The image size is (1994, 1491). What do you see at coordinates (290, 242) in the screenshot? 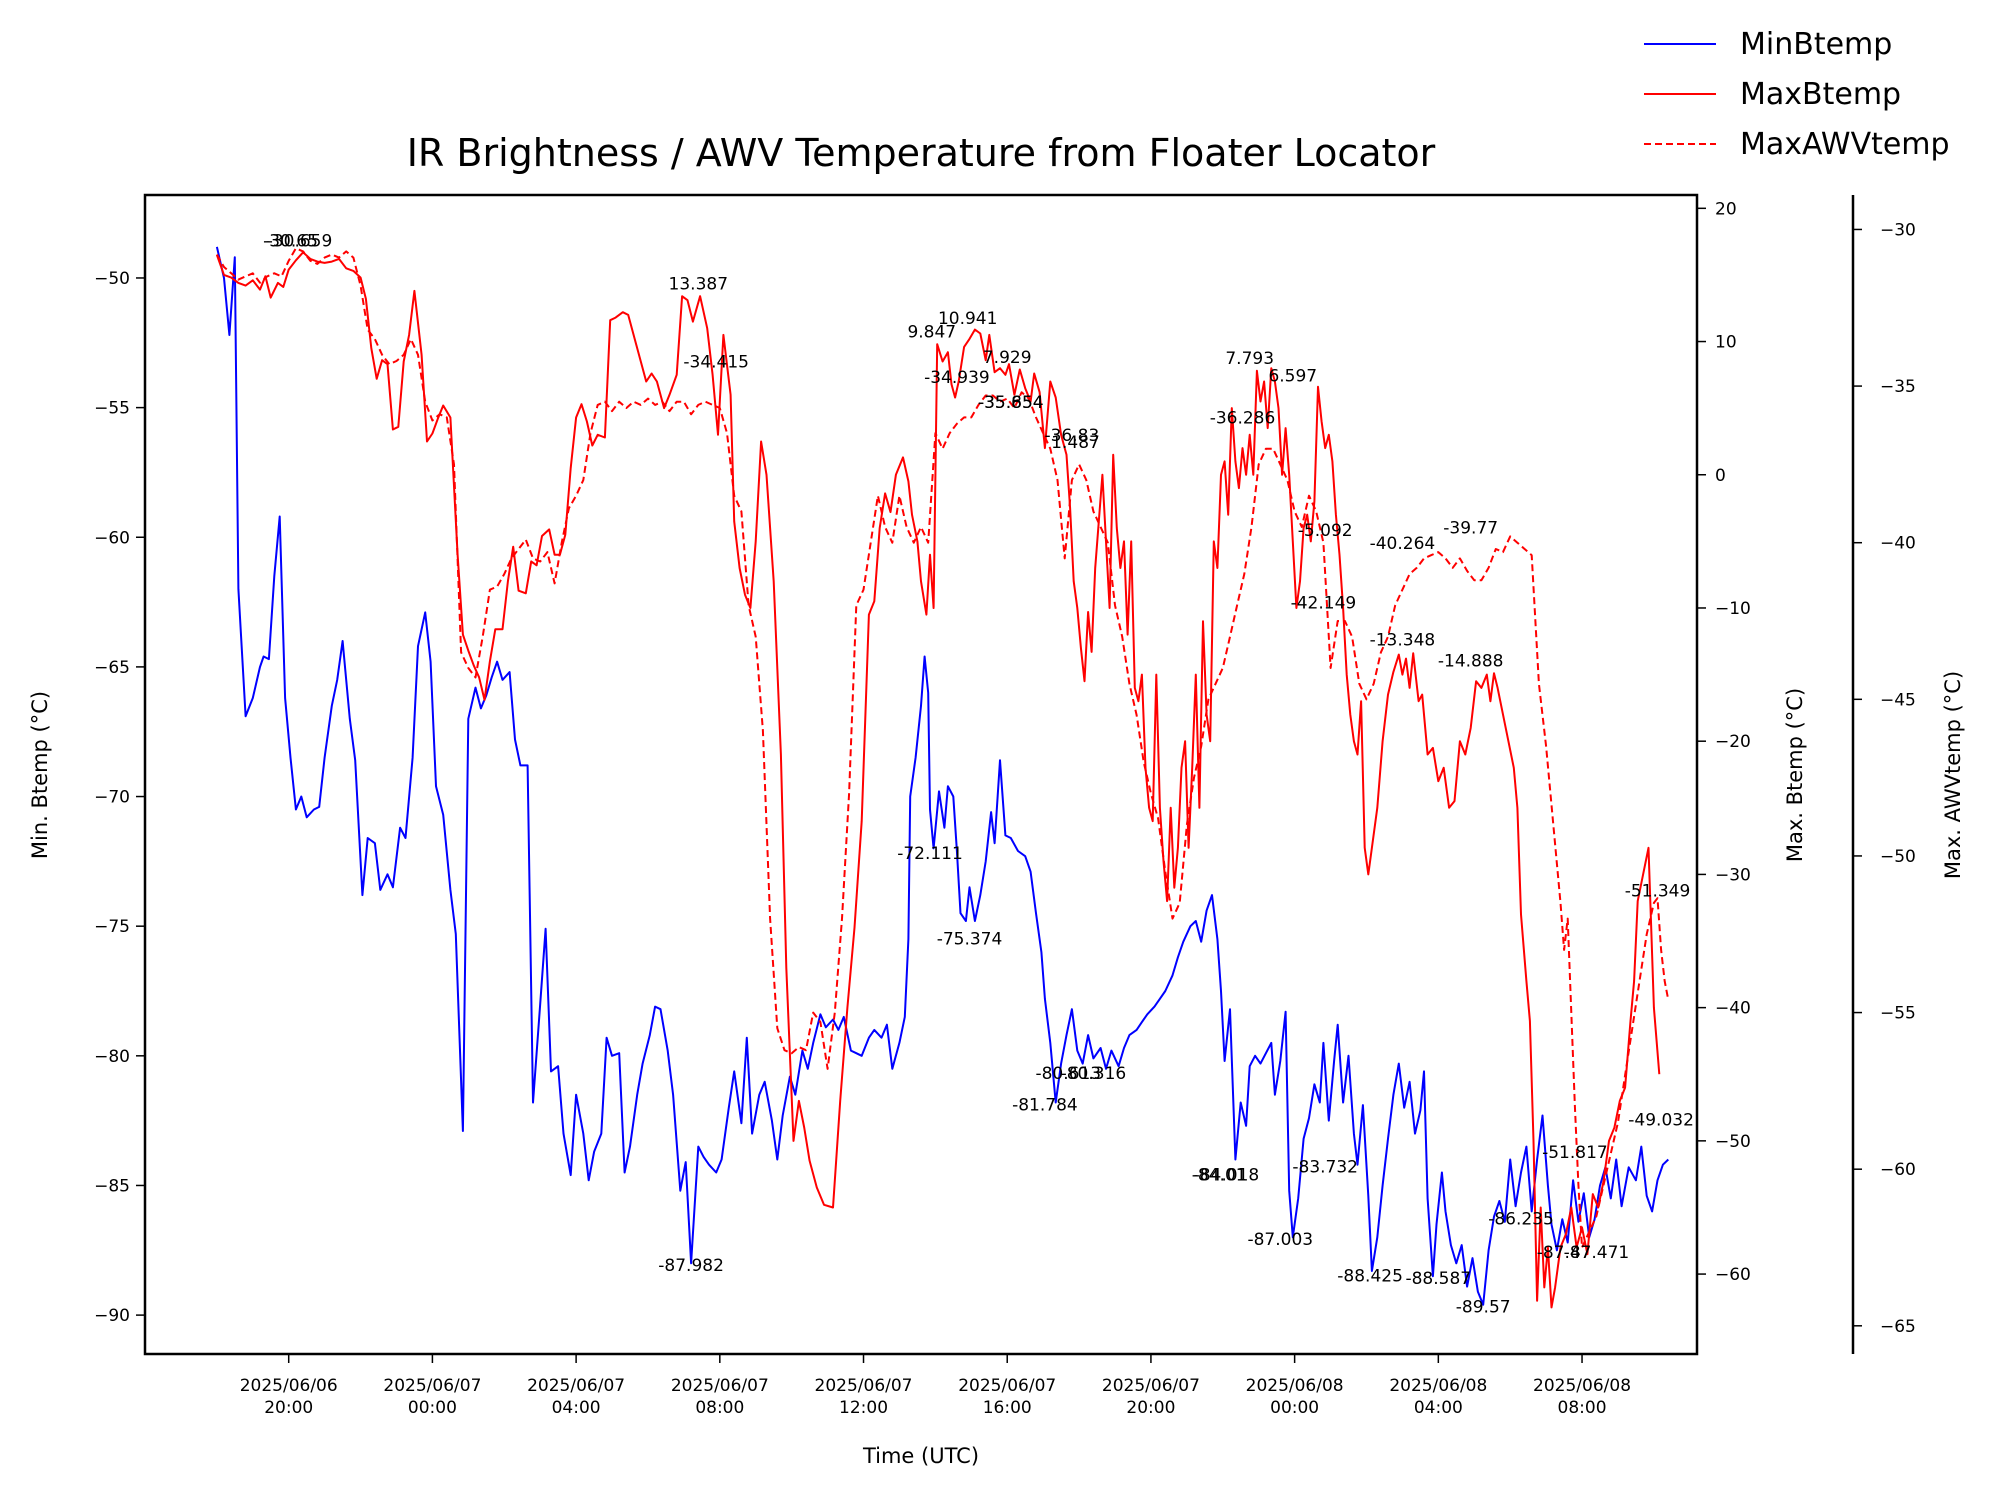
I see `data-label-1: -30.65` at bounding box center [290, 242].